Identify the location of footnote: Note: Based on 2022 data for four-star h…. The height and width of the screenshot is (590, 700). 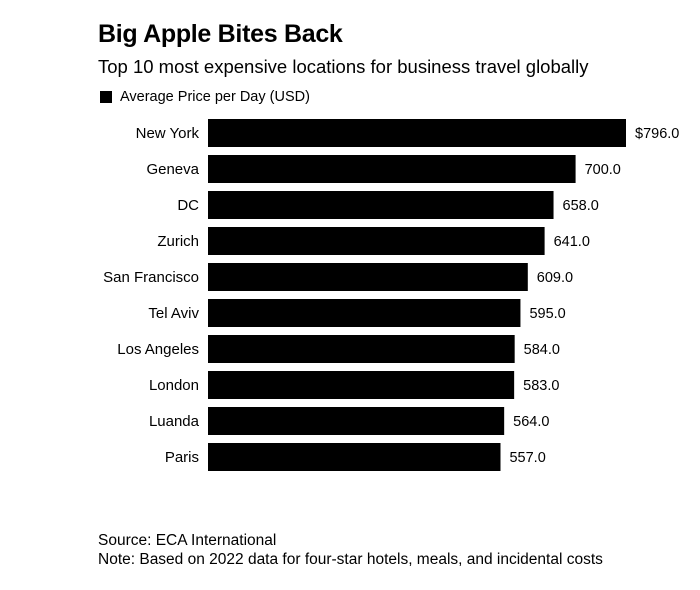
(350, 559).